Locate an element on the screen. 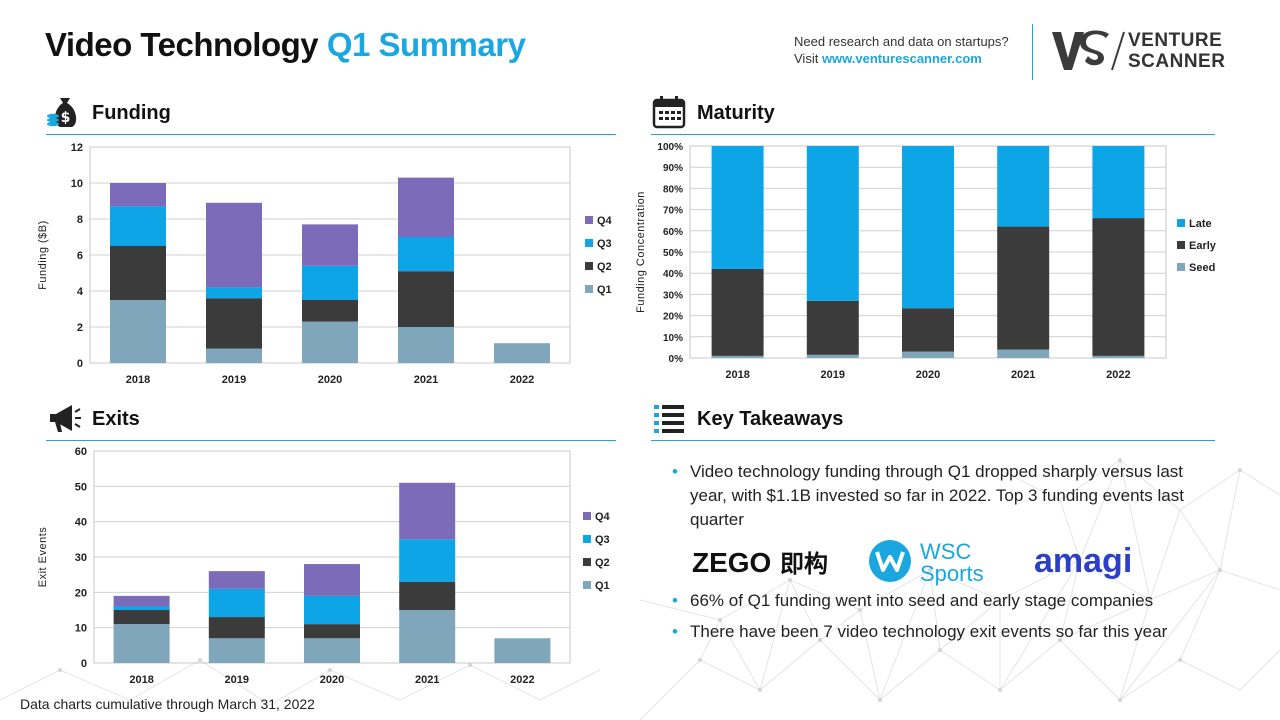  exits-section-rule is located at coordinates (331, 440).